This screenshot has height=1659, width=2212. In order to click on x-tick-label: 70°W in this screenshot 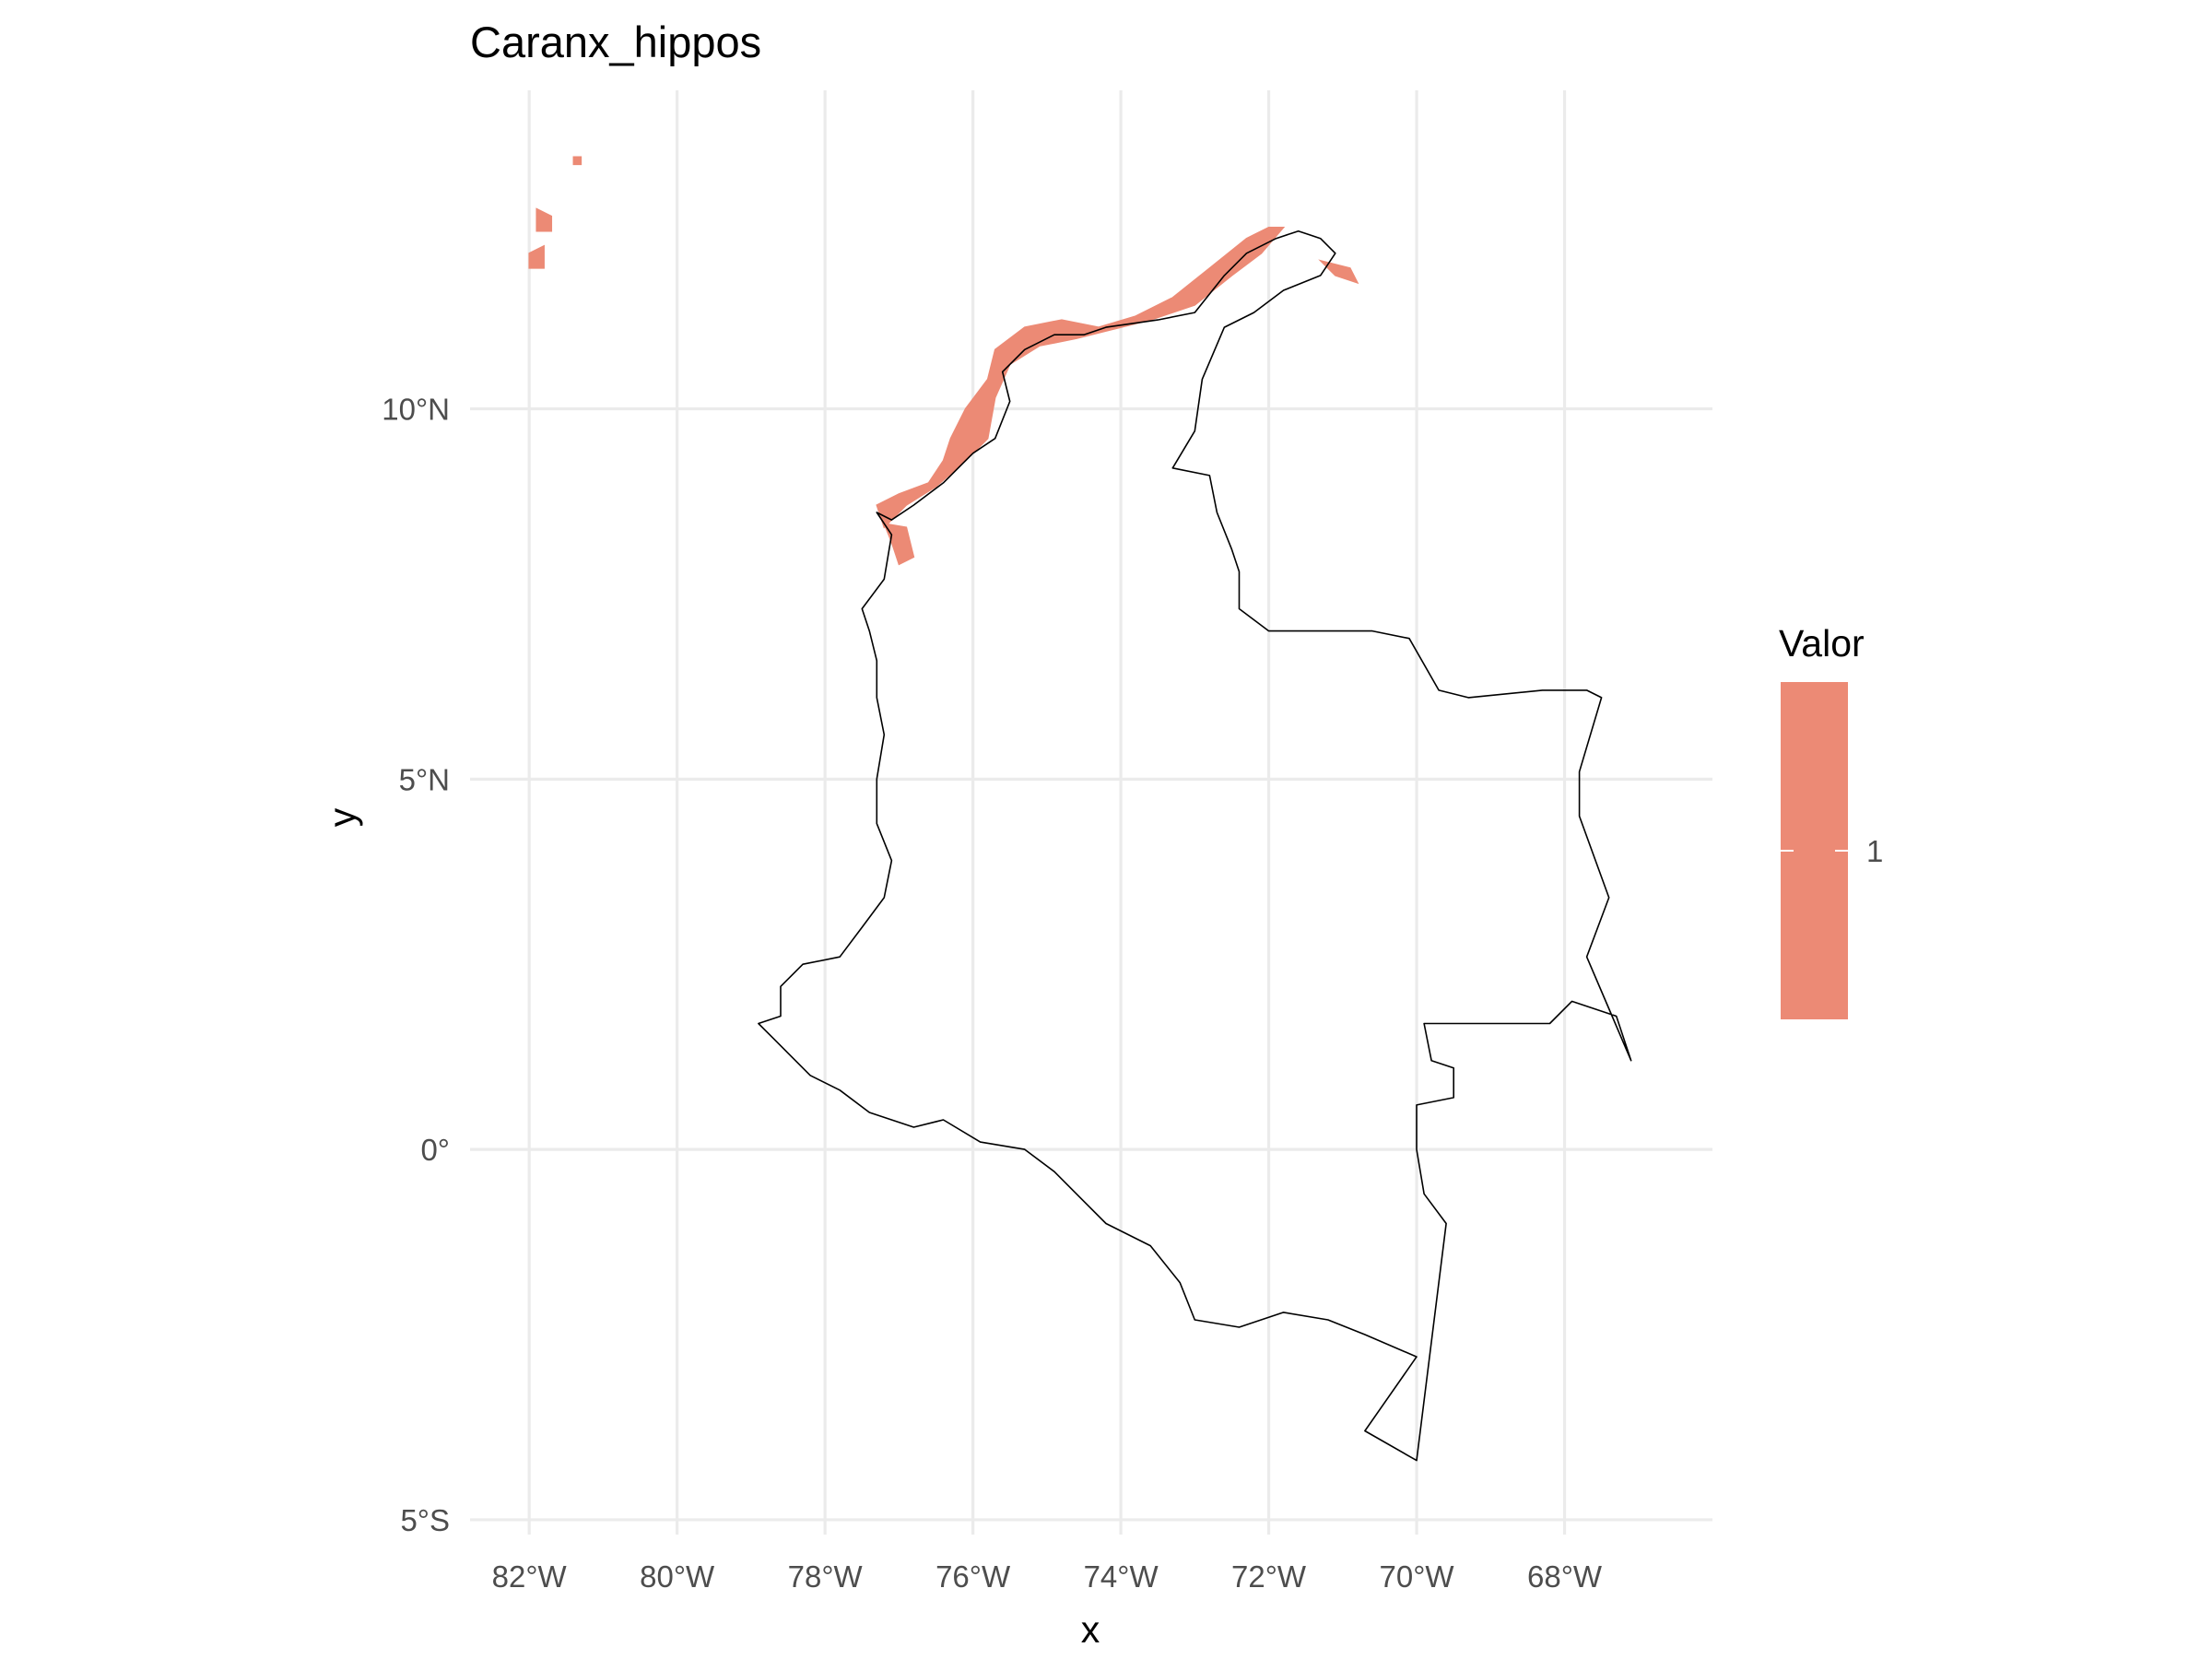, I will do `click(1417, 1576)`.